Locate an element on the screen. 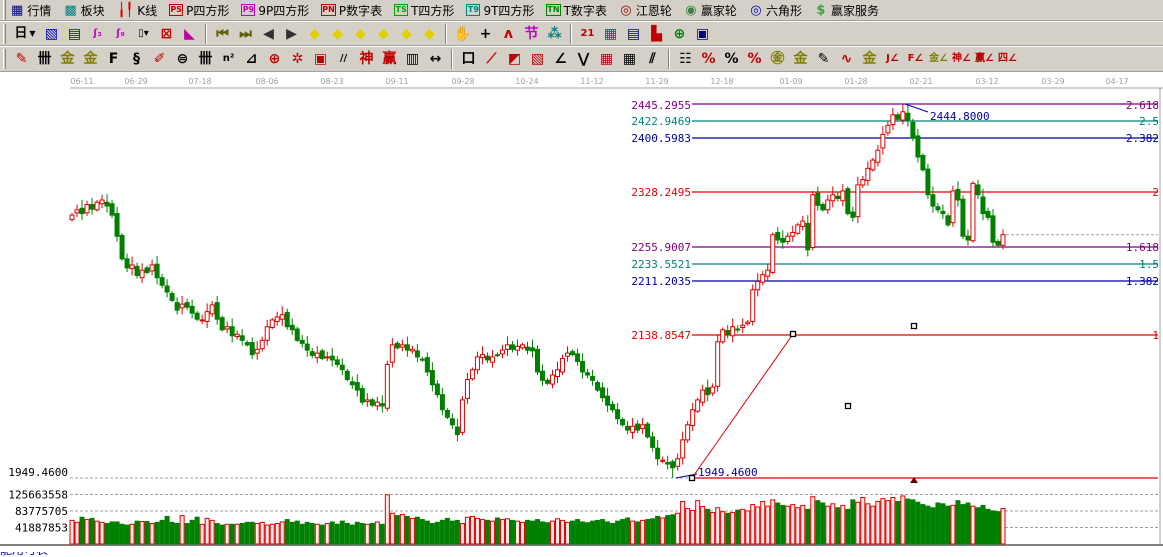 The width and height of the screenshot is (1163, 557). menu-item-8: TN T数字表 is located at coordinates (576, 10).